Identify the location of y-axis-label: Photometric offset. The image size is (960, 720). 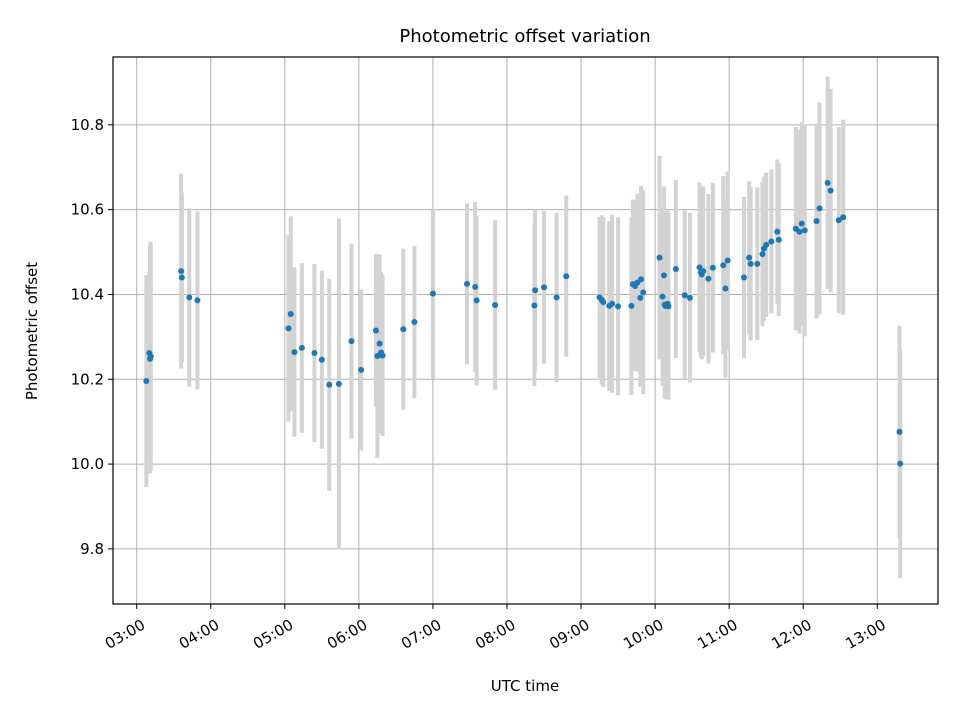
(32, 331).